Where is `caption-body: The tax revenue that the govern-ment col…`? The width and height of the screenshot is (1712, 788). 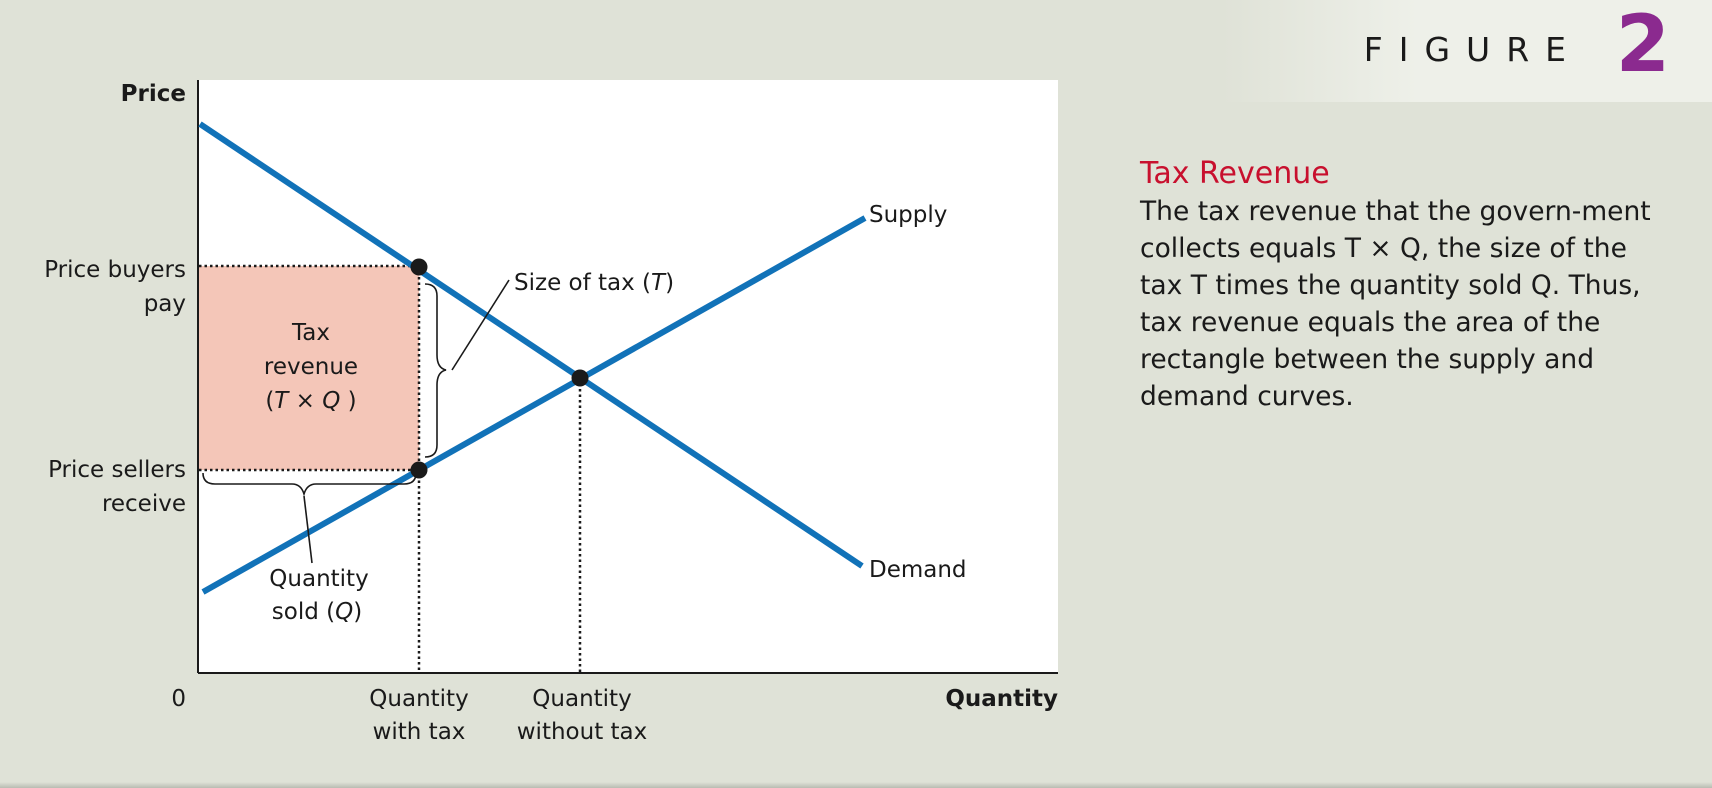
caption-body: The tax revenue that the govern-ment col… is located at coordinates (1395, 304).